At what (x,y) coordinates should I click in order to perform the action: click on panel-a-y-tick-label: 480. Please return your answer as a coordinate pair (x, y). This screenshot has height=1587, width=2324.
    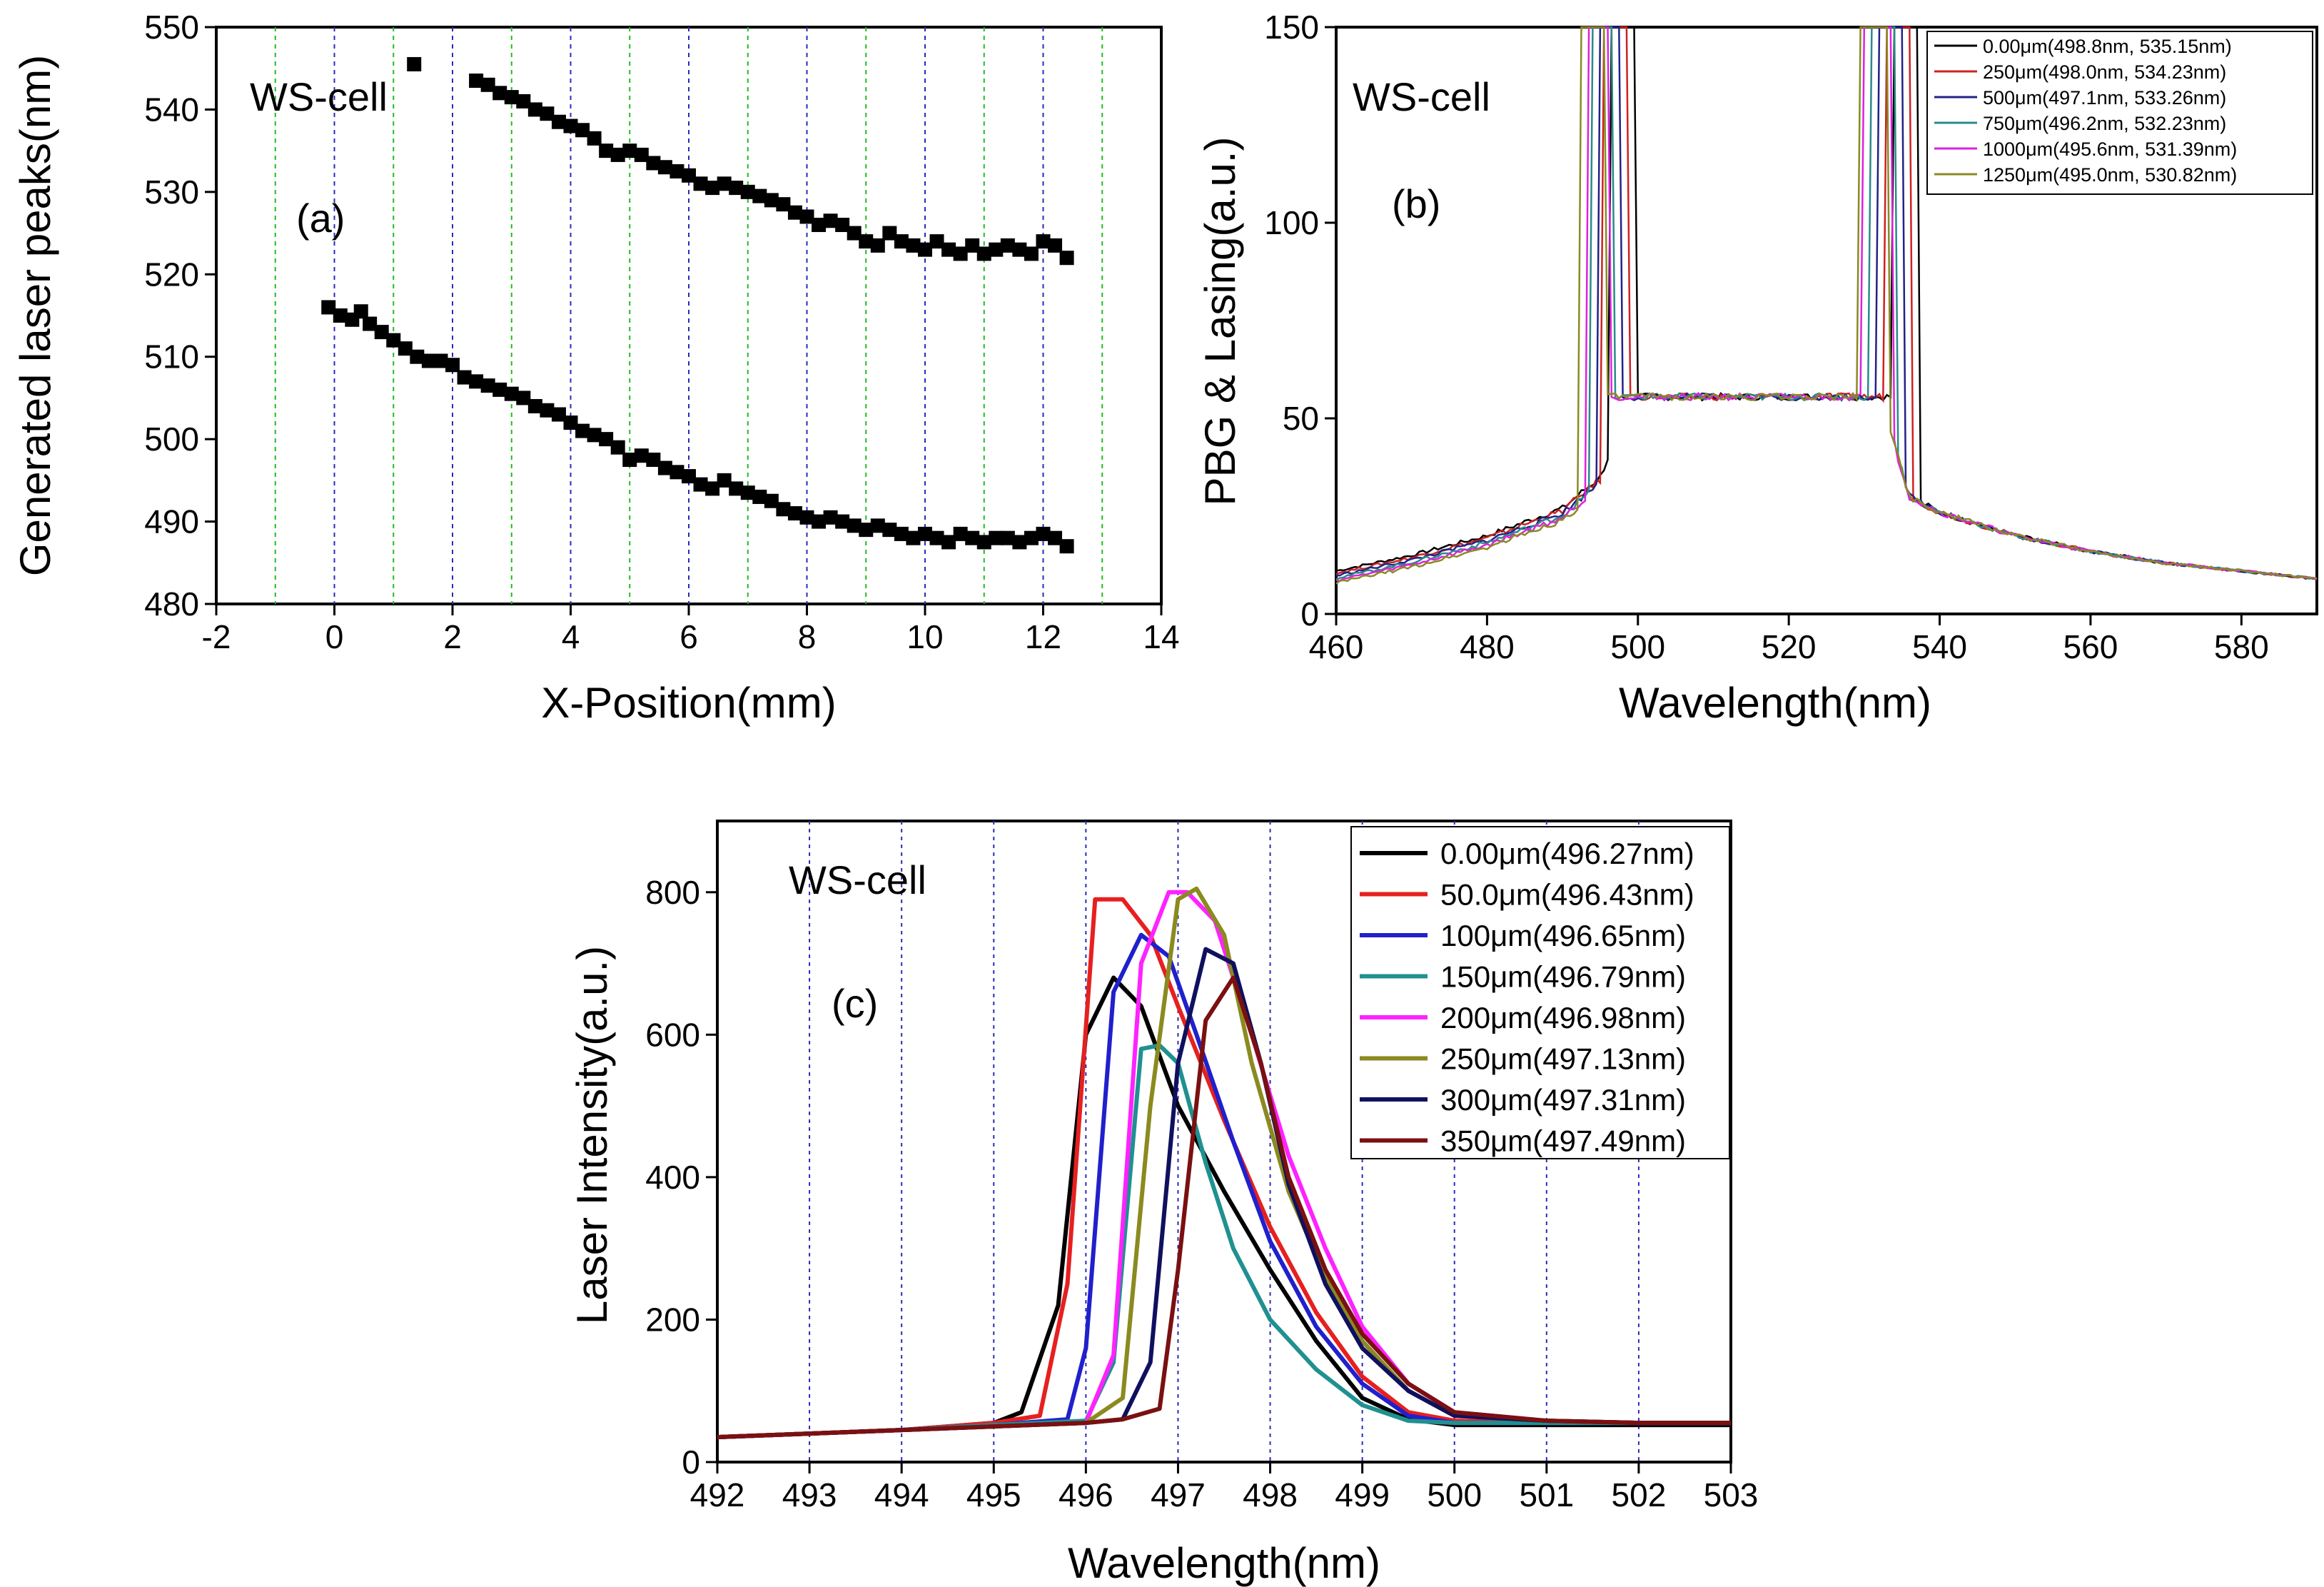
    Looking at the image, I should click on (172, 604).